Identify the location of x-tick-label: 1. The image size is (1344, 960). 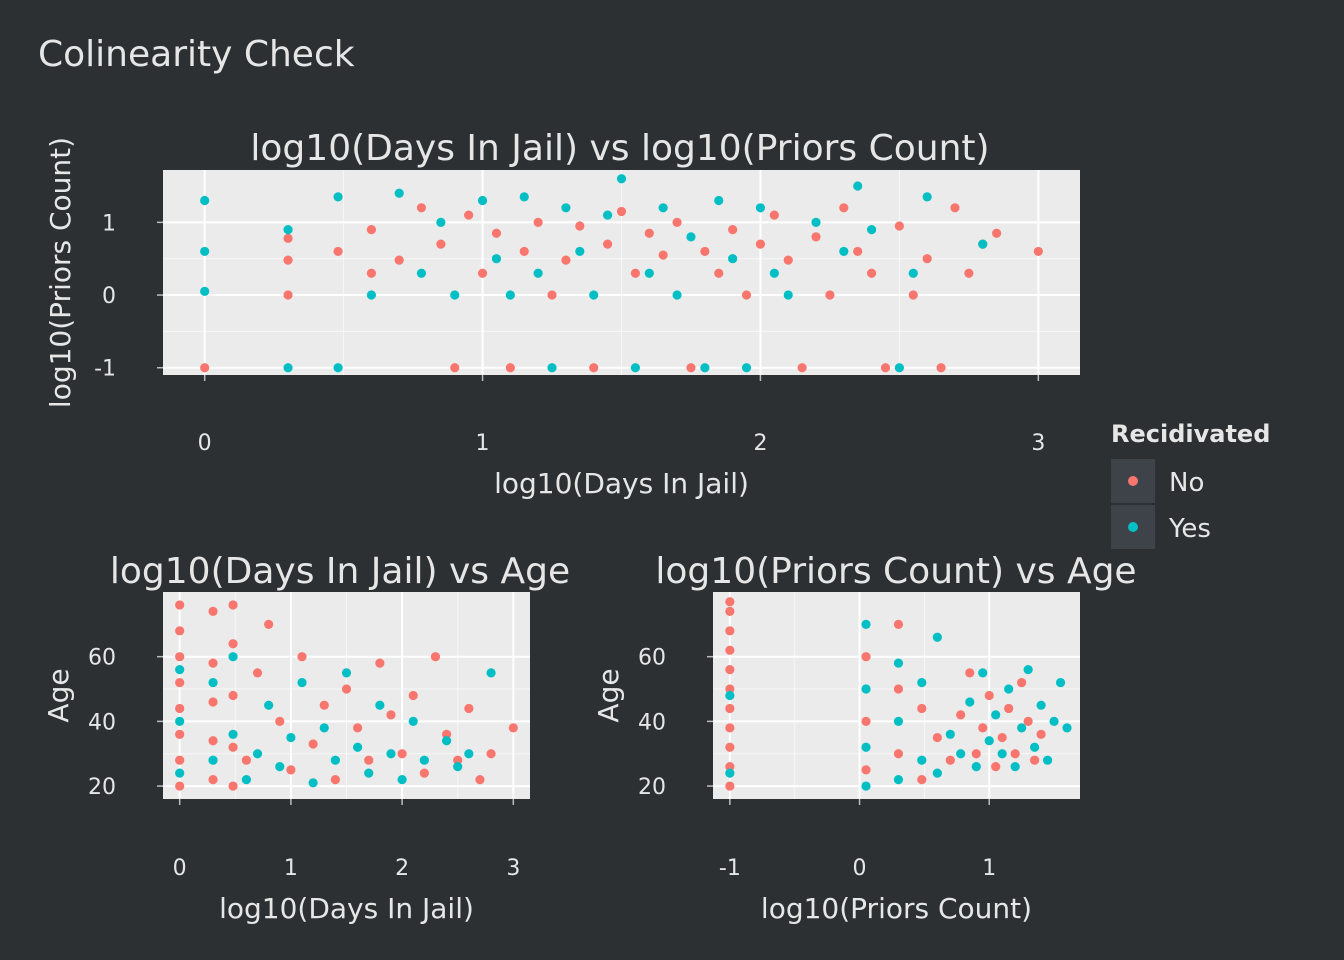
(291, 868).